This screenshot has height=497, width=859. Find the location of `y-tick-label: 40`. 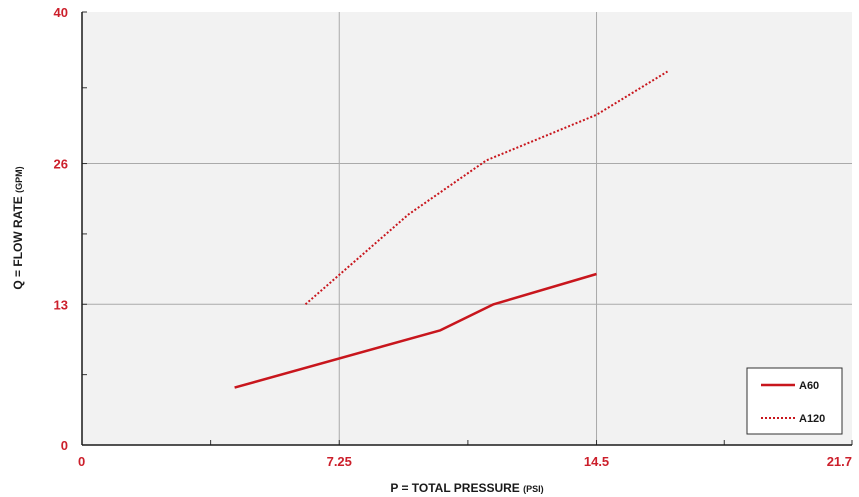

y-tick-label: 40 is located at coordinates (61, 12).